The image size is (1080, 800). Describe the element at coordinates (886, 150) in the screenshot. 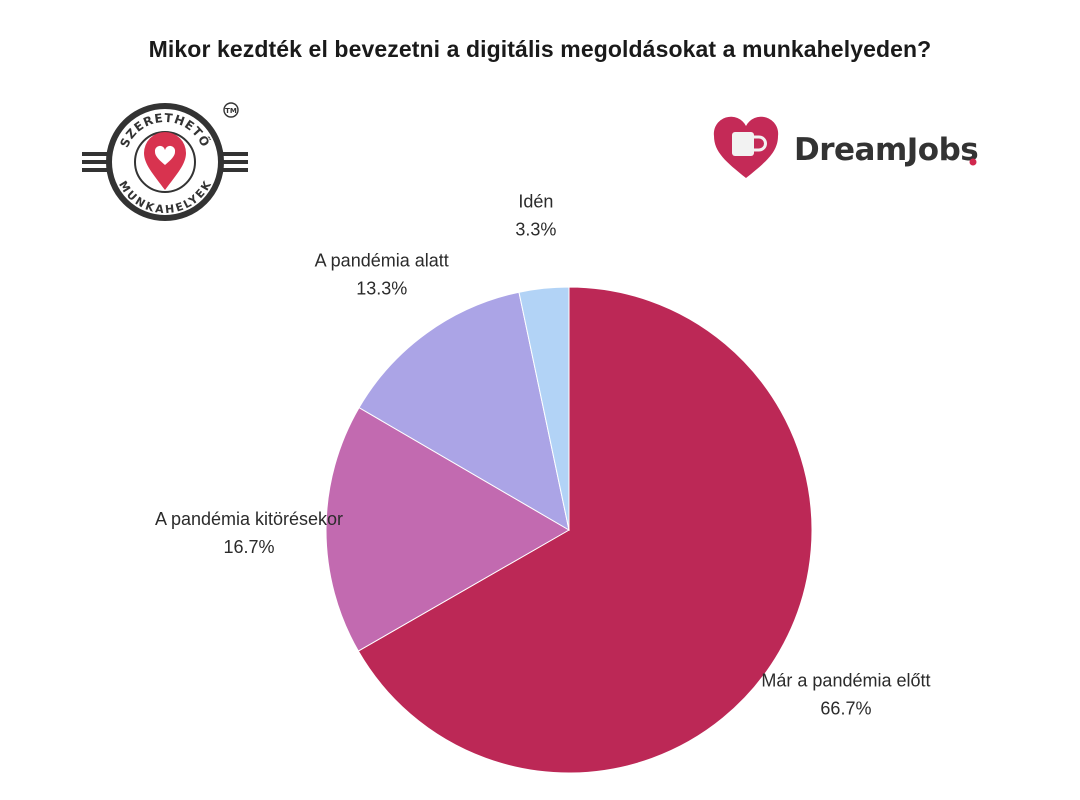

I see `dreamjobs-wordmark: DreamJobs` at that location.